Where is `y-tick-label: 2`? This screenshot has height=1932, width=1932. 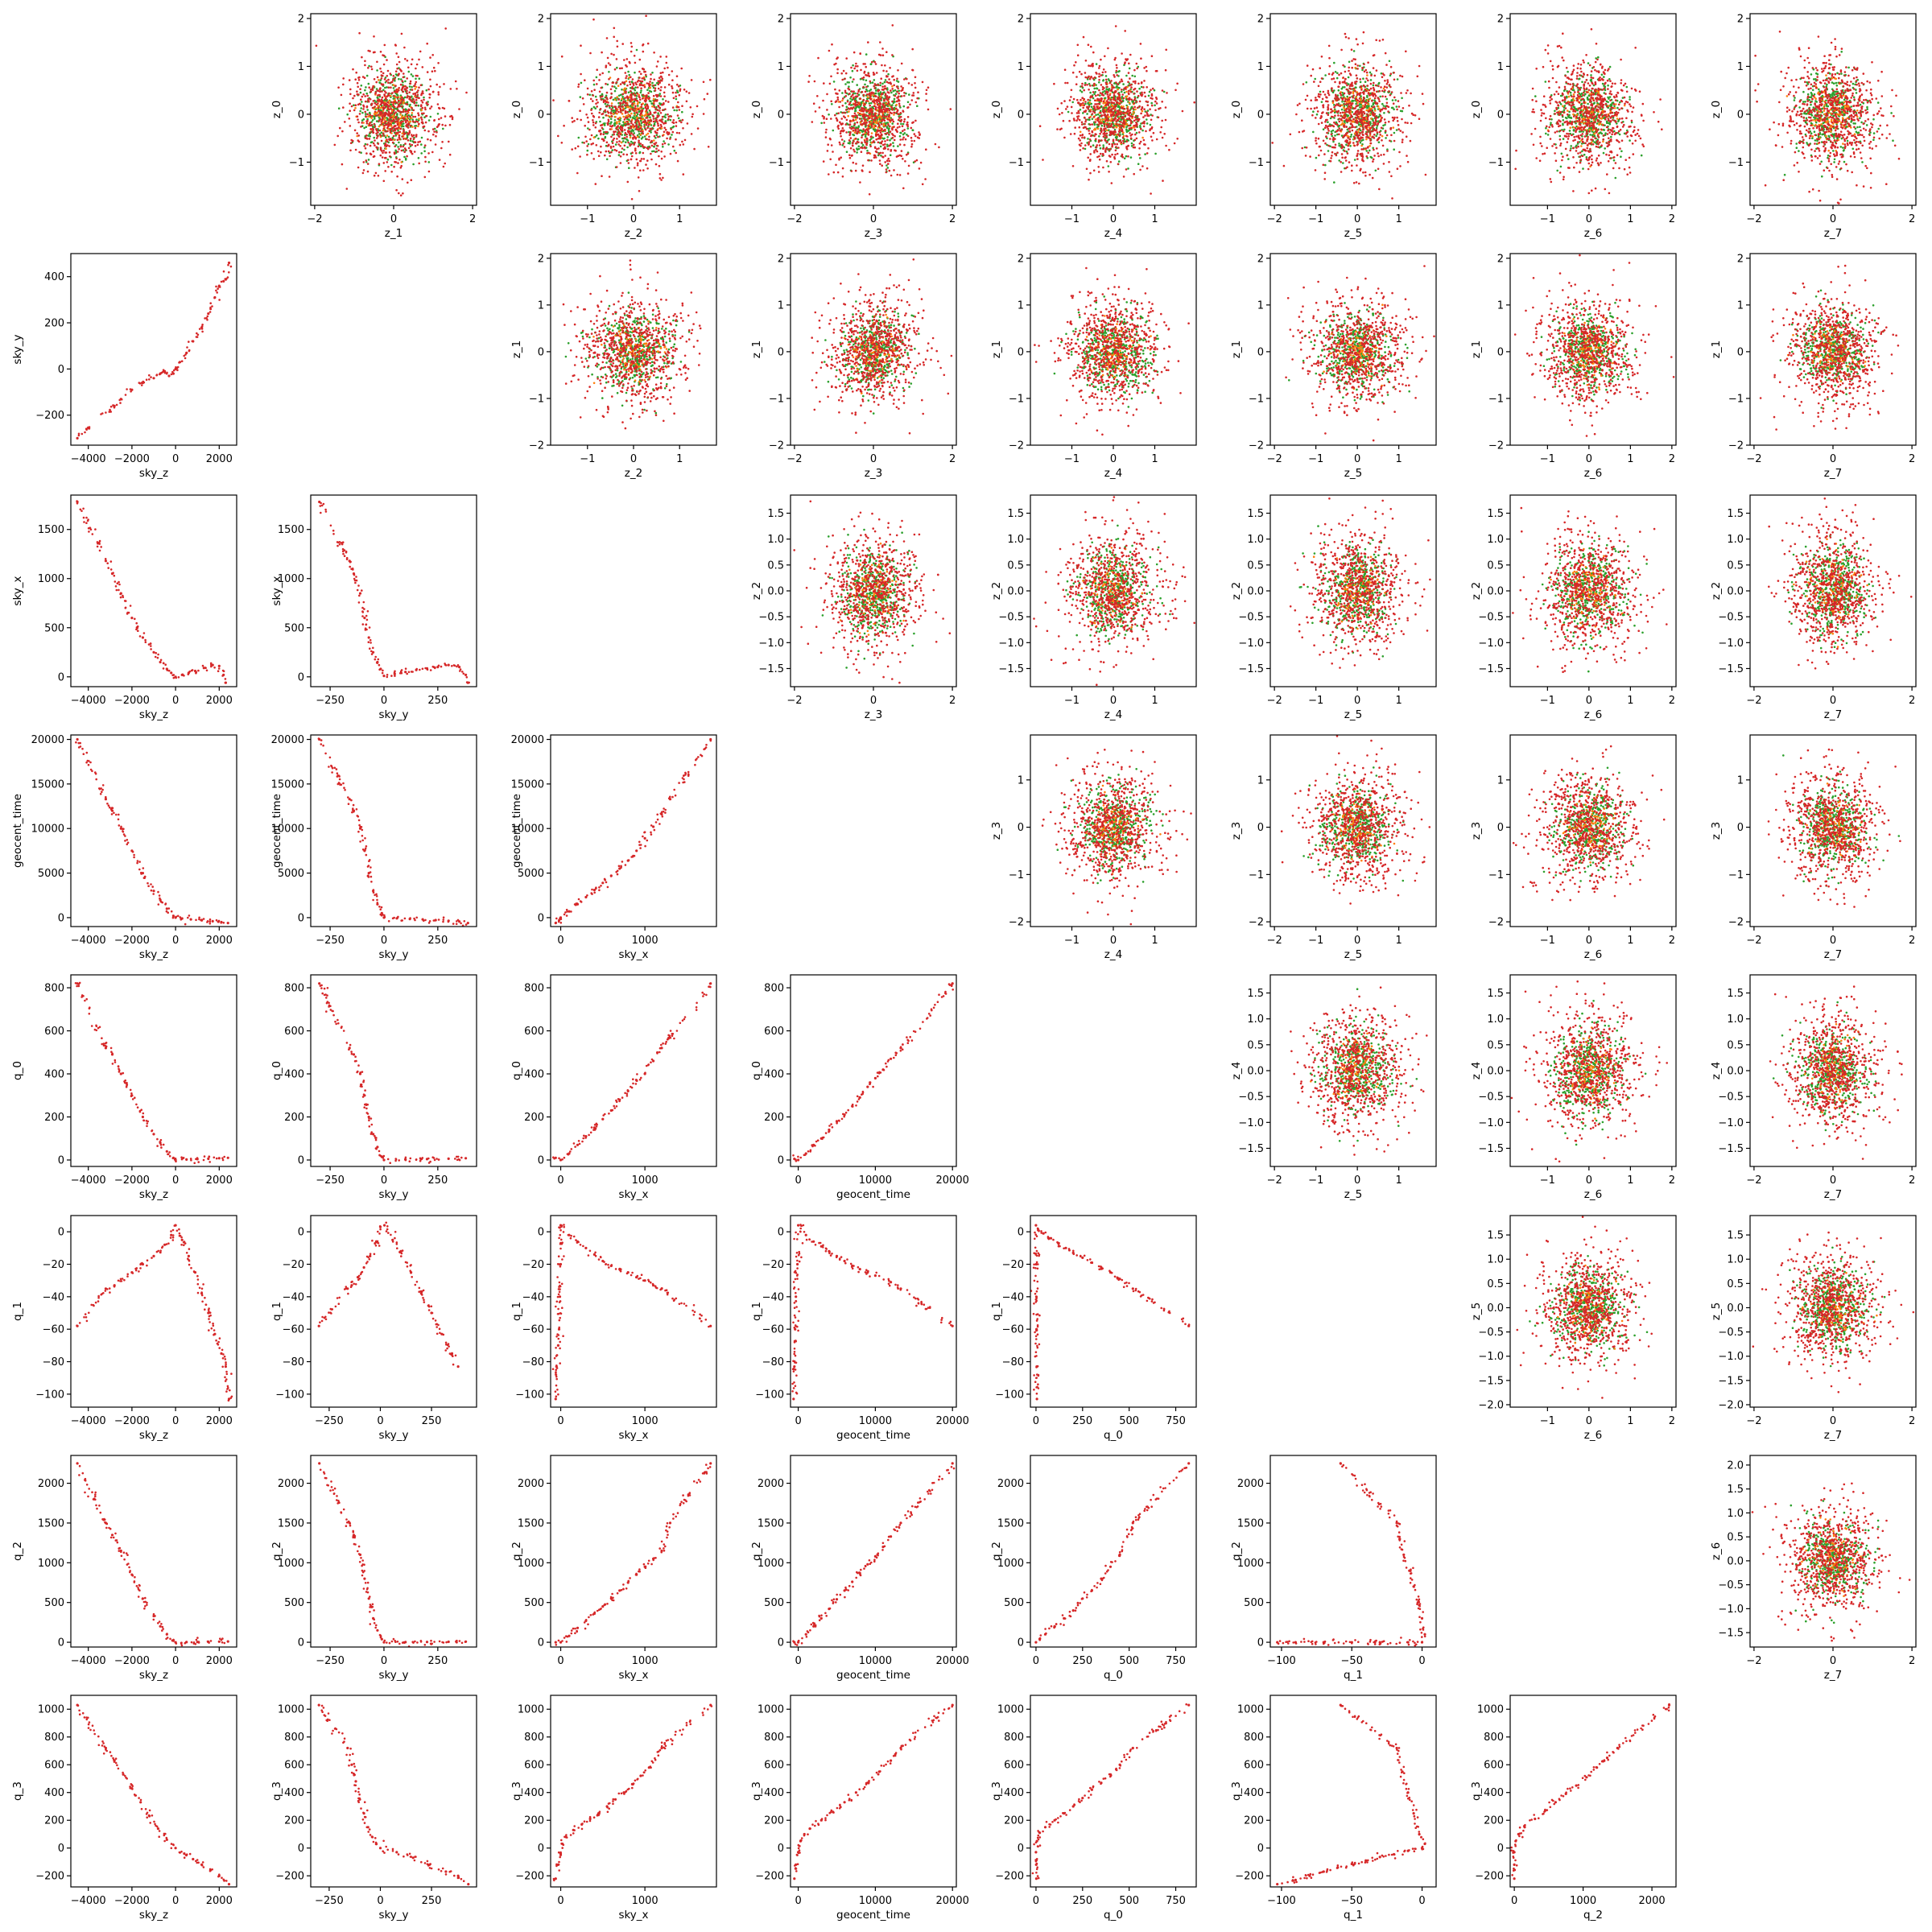
y-tick-label: 2 is located at coordinates (301, 19).